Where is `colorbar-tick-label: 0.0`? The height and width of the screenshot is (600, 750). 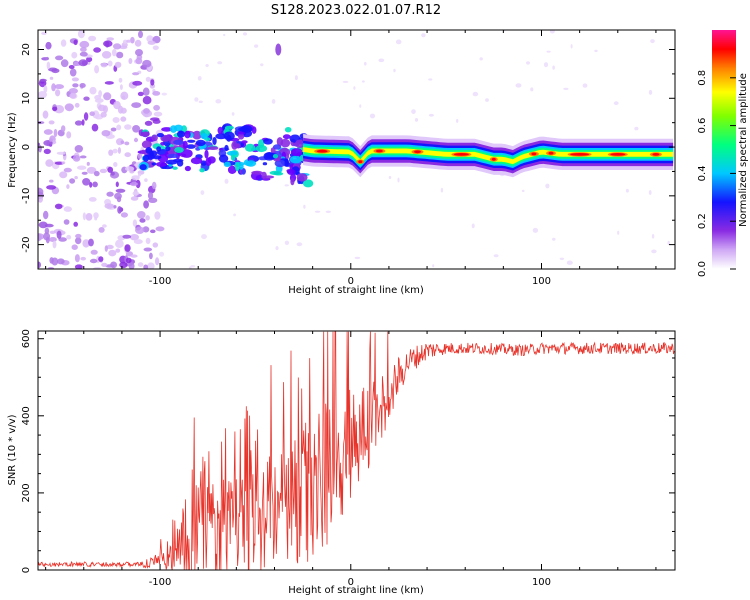 colorbar-tick-label: 0.0 is located at coordinates (702, 269).